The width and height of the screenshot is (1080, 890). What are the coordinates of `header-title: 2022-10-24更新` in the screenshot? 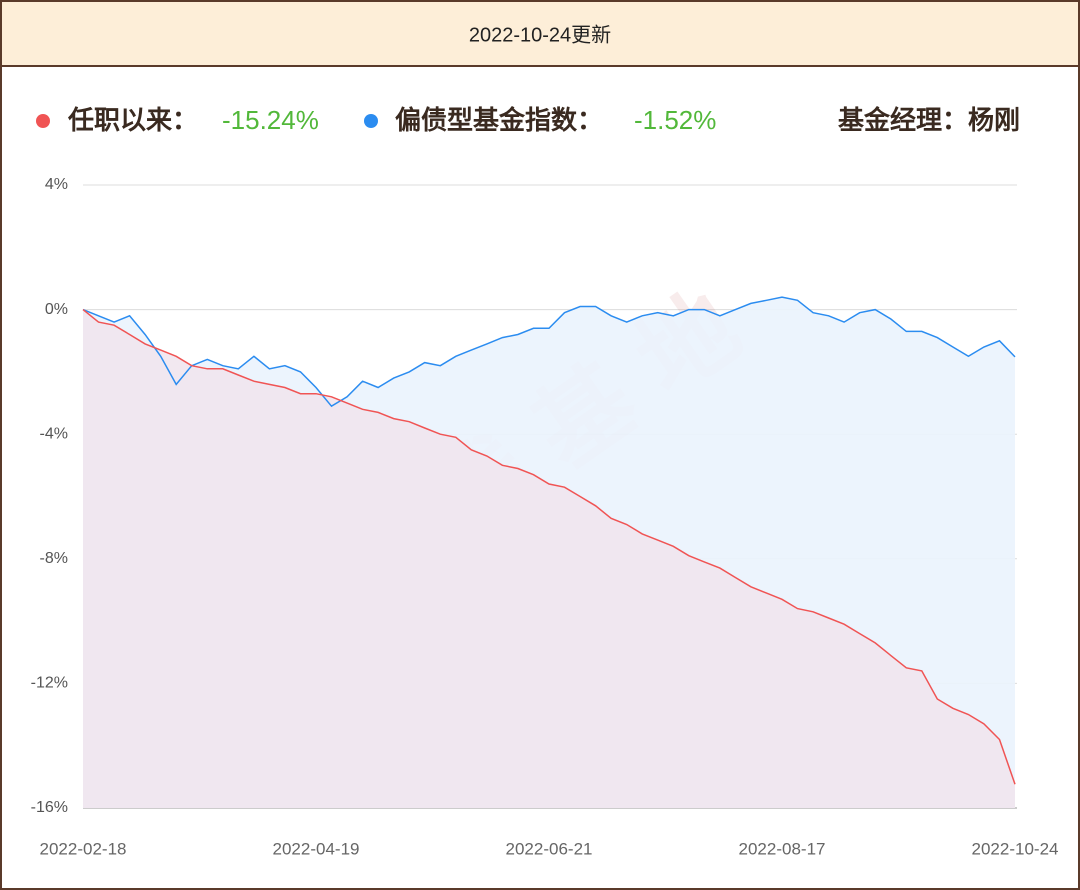 It's located at (540, 34).